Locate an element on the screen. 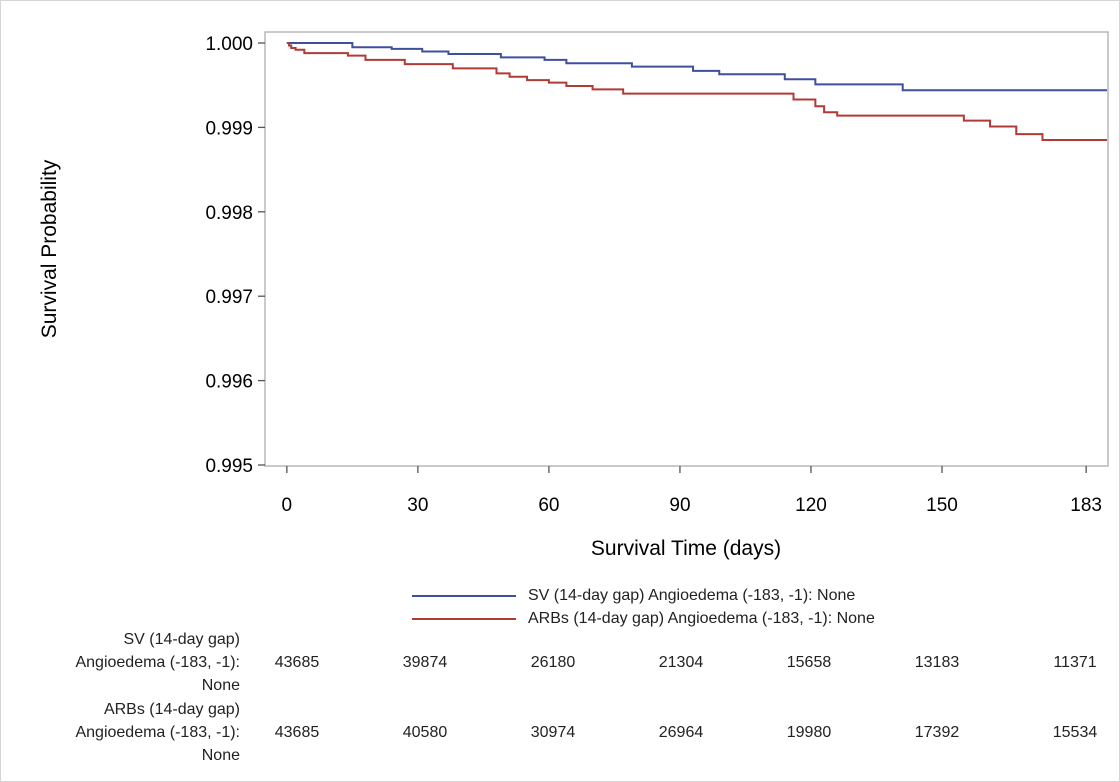 This screenshot has height=782, width=1120. y-tick-label: 0.999 is located at coordinates (229, 128).